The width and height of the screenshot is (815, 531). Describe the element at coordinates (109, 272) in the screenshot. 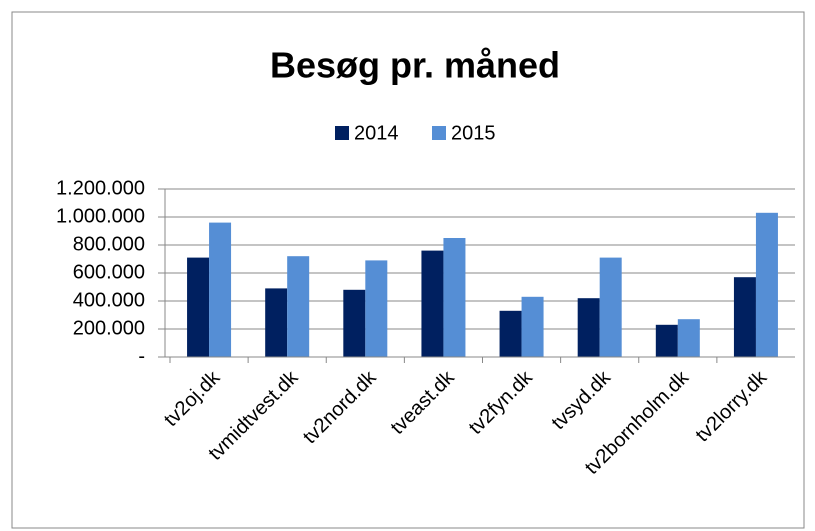

I see `y-tick-label: 600.000` at that location.